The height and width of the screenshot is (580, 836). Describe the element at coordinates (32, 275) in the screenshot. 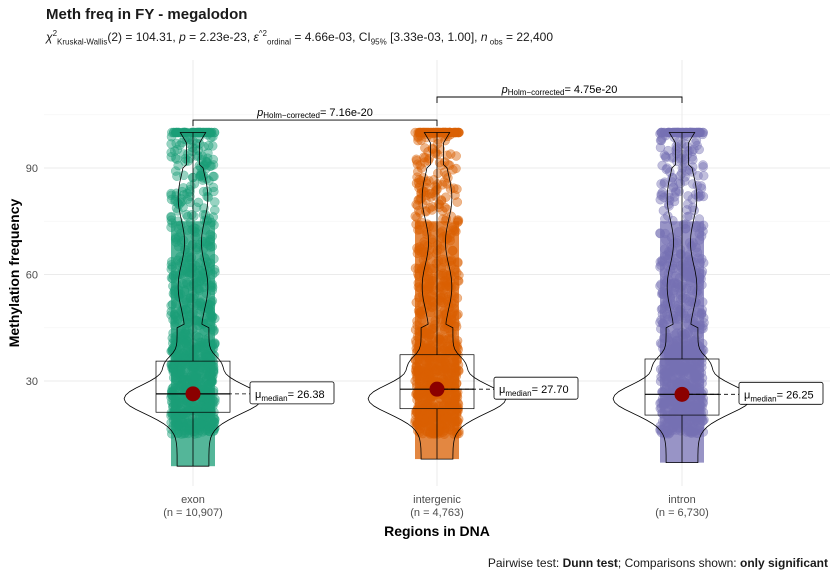

I see `y-axis: 30 60 90` at that location.